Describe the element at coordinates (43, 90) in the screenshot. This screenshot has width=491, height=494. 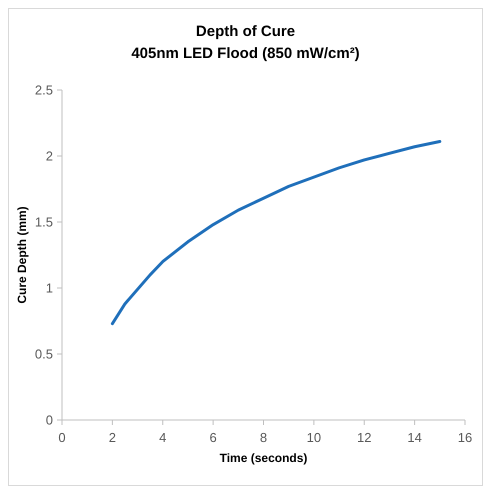
I see `y-tick-label: 2.5` at that location.